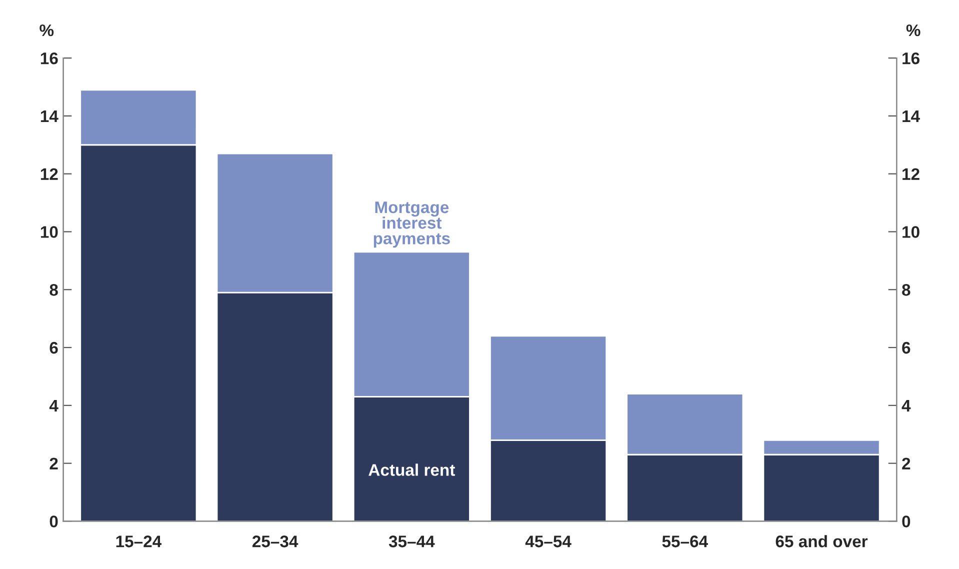 Image resolution: width=959 pixels, height=569 pixels. I want to click on y-tick-label: 14, so click(49, 116).